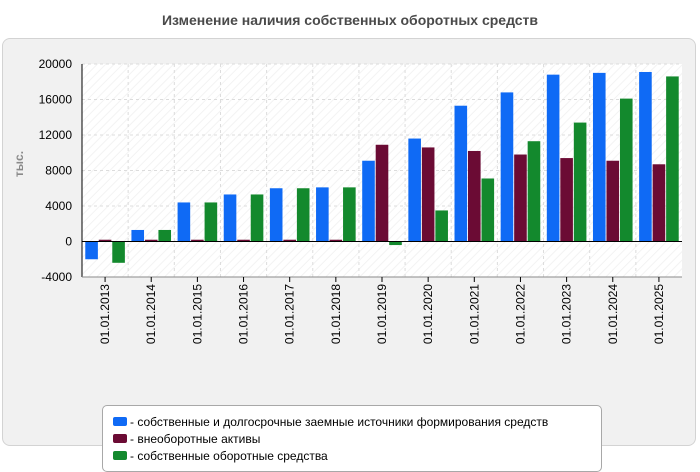 The image size is (700, 472). What do you see at coordinates (120, 421) in the screenshot?
I see `legend-swatch-sources` at bounding box center [120, 421].